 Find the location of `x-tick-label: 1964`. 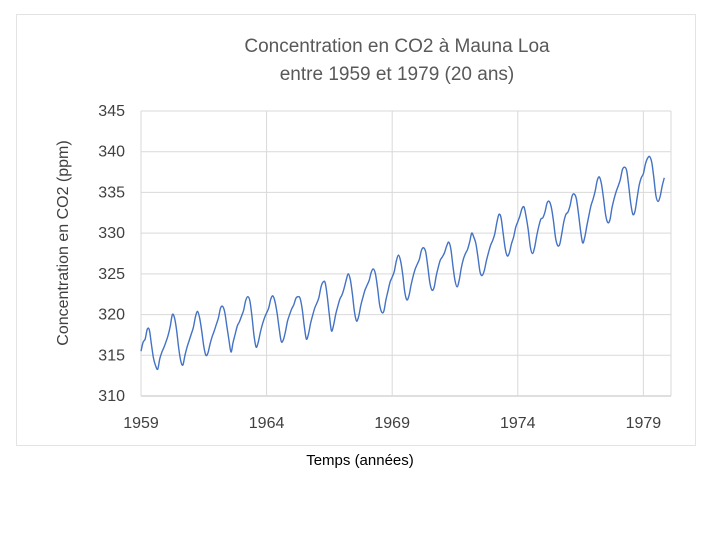

x-tick-label: 1964 is located at coordinates (267, 423).